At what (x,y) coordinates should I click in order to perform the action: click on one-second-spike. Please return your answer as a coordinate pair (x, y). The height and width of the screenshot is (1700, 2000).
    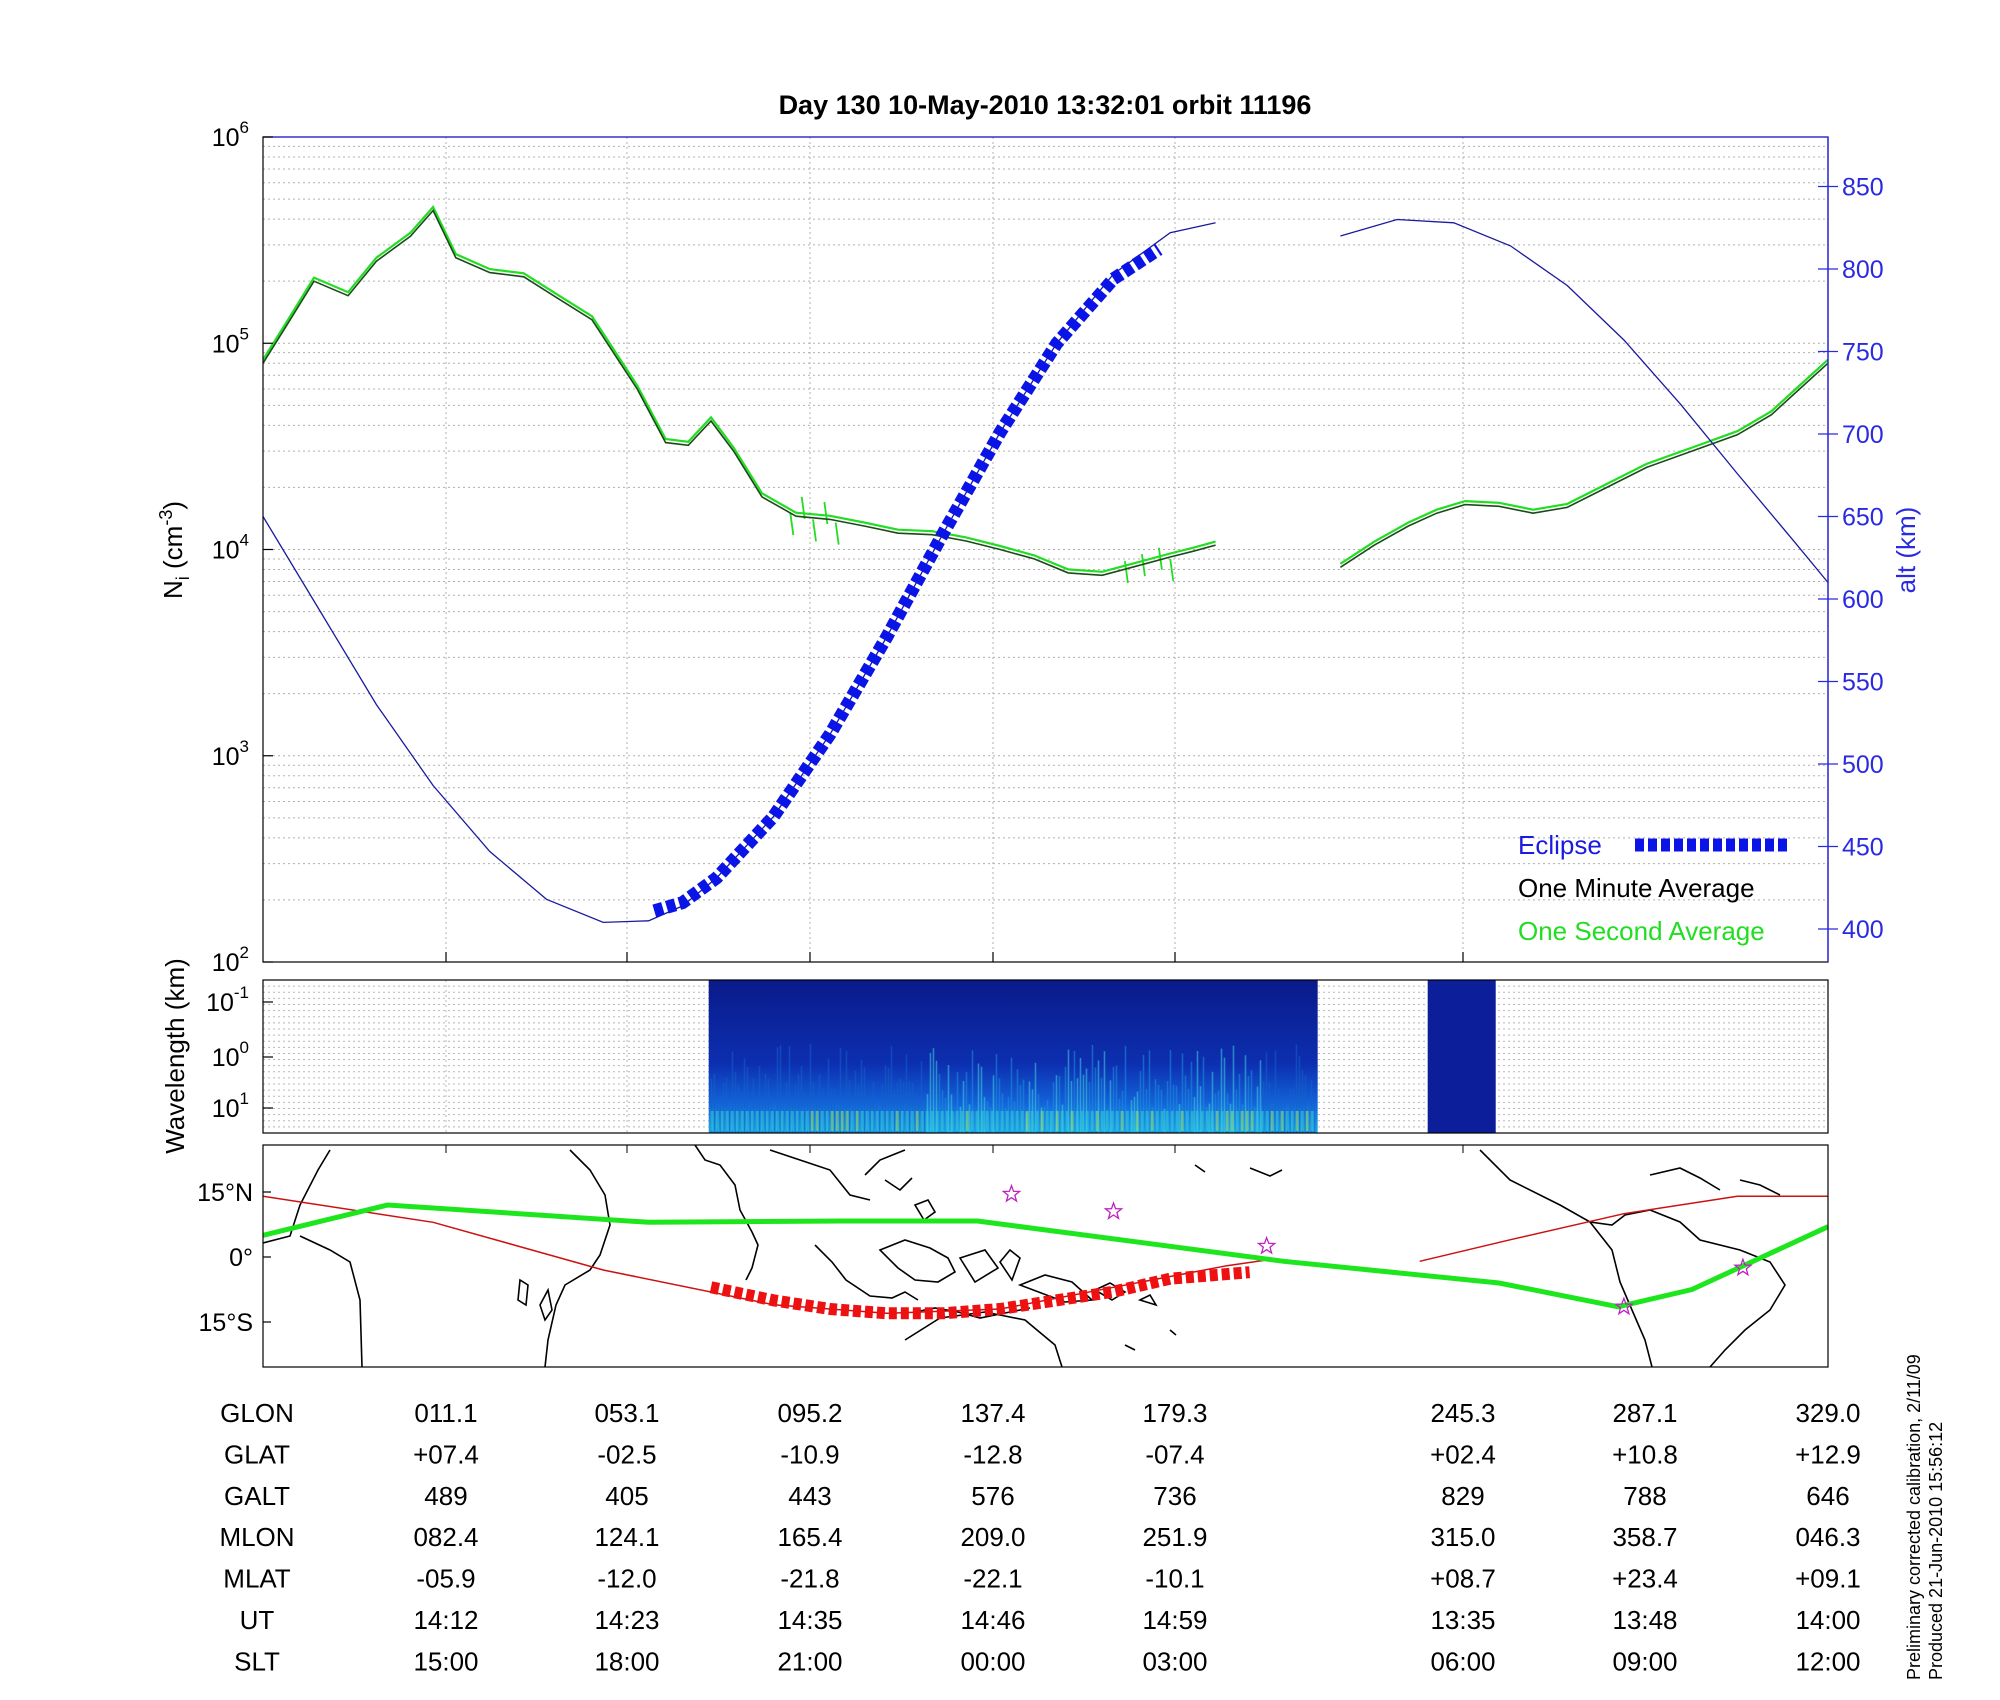
    Looking at the image, I should click on (837, 533).